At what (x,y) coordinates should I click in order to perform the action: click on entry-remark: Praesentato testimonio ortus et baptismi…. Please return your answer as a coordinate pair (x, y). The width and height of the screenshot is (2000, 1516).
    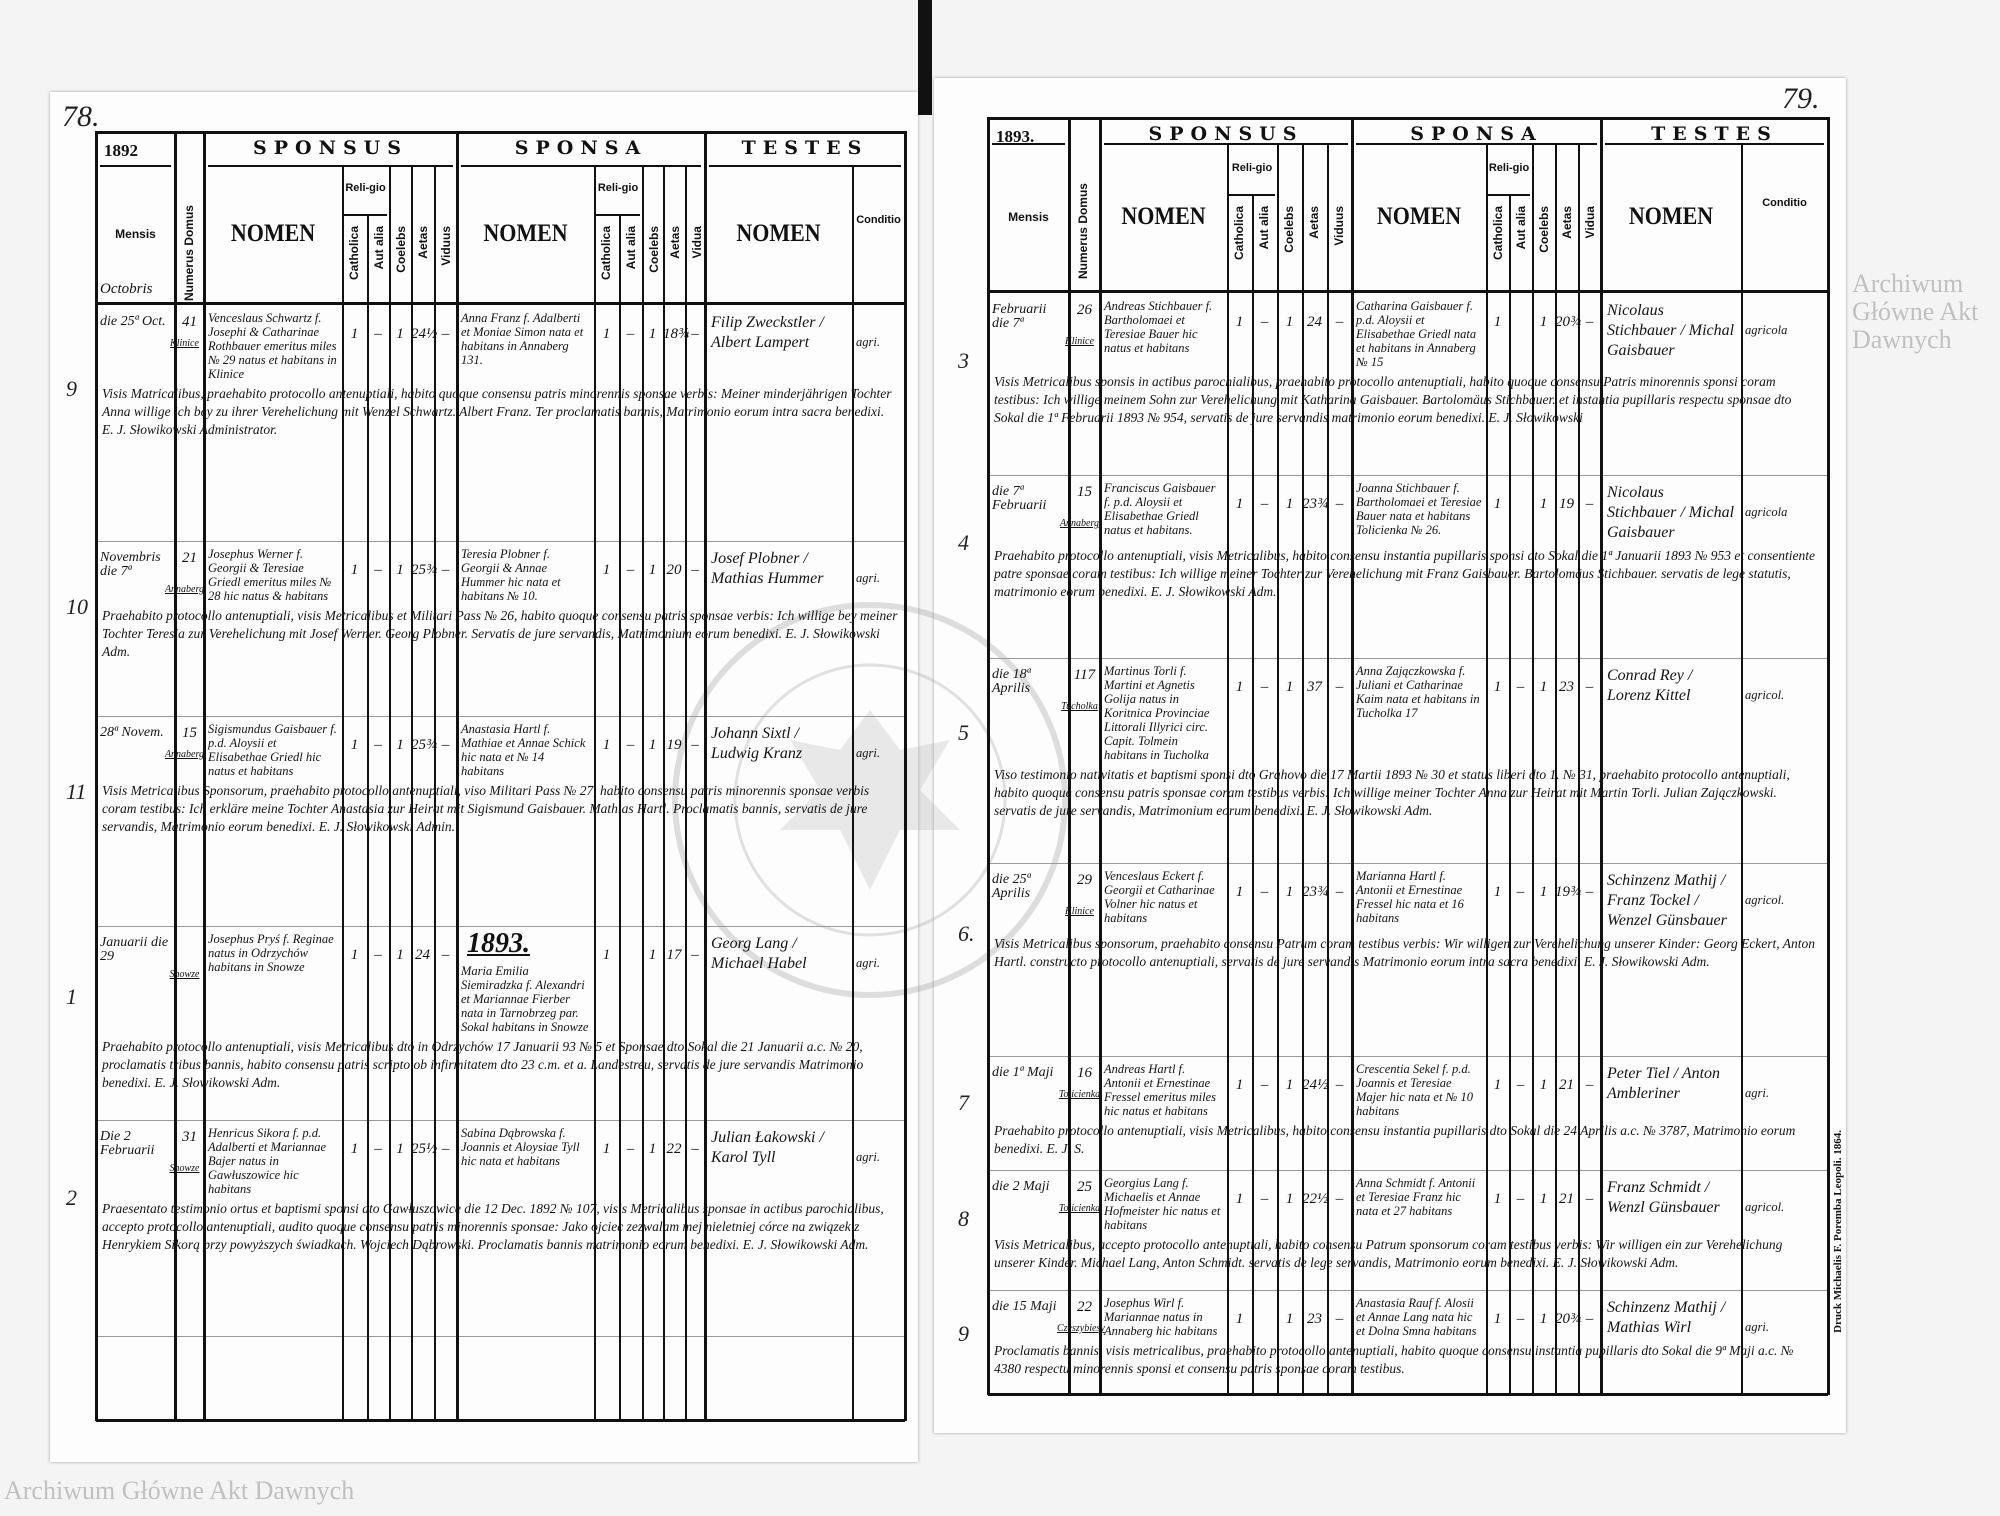
    Looking at the image, I should click on (500, 1227).